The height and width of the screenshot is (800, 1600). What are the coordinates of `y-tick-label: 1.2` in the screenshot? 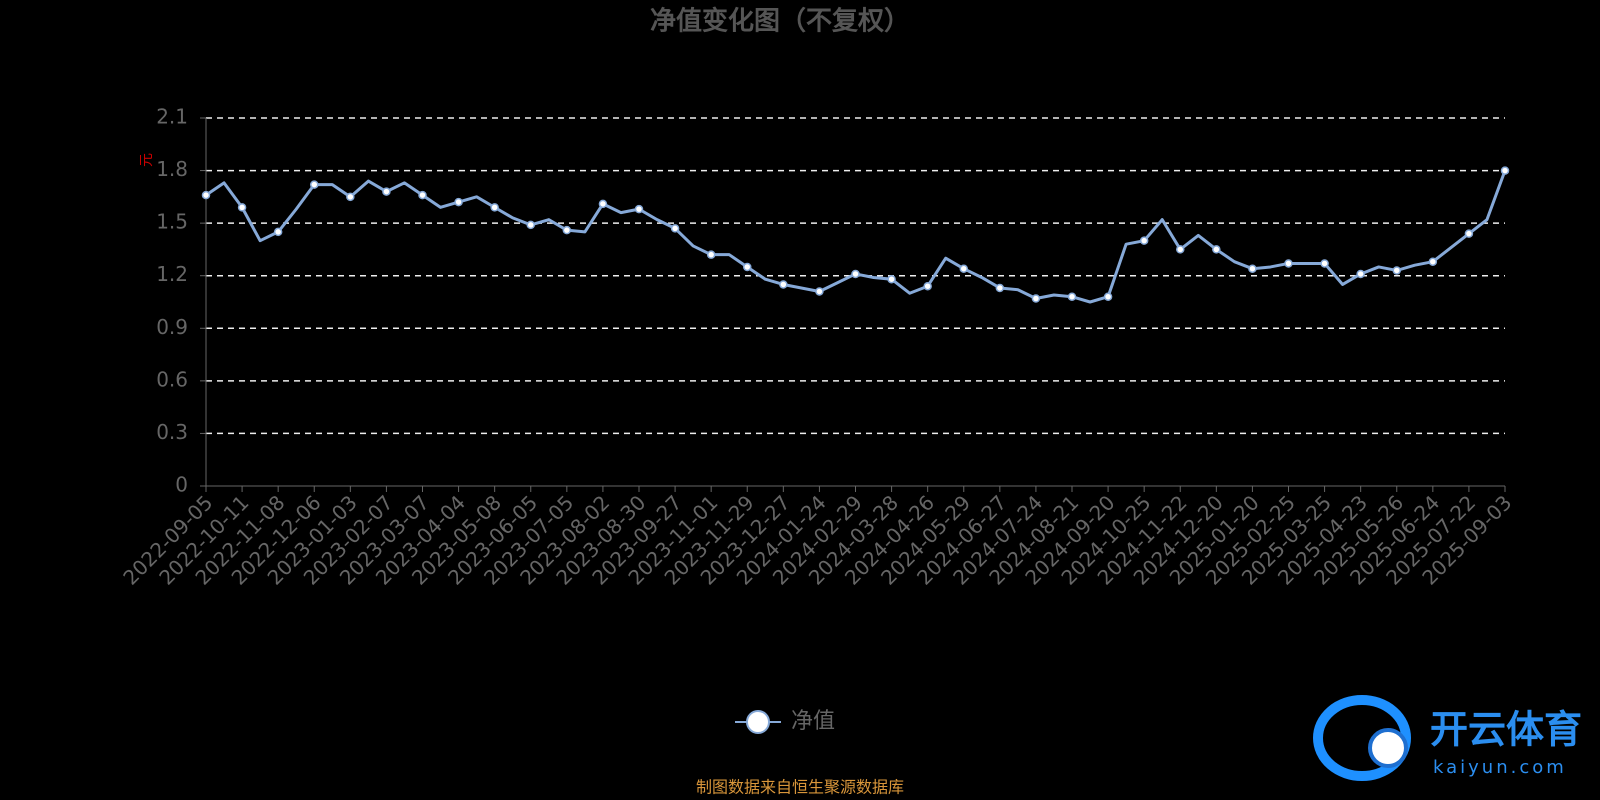 It's located at (172, 274).